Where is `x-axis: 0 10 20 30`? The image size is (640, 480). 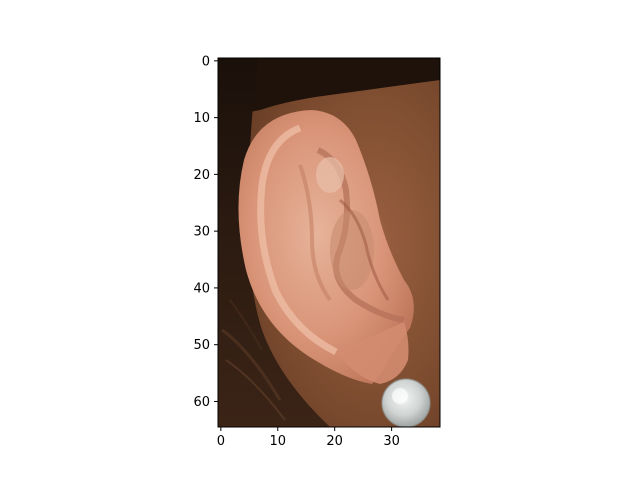 x-axis: 0 10 20 30 is located at coordinates (308, 438).